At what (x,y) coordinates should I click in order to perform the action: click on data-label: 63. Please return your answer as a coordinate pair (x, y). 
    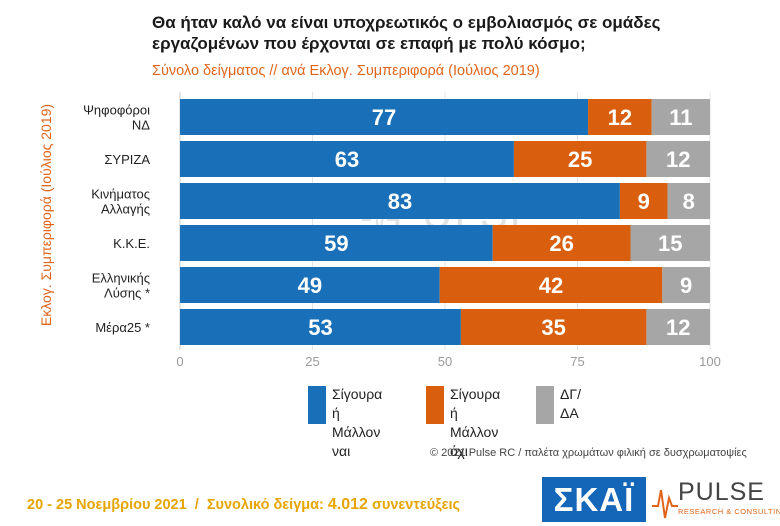
    Looking at the image, I should click on (347, 159).